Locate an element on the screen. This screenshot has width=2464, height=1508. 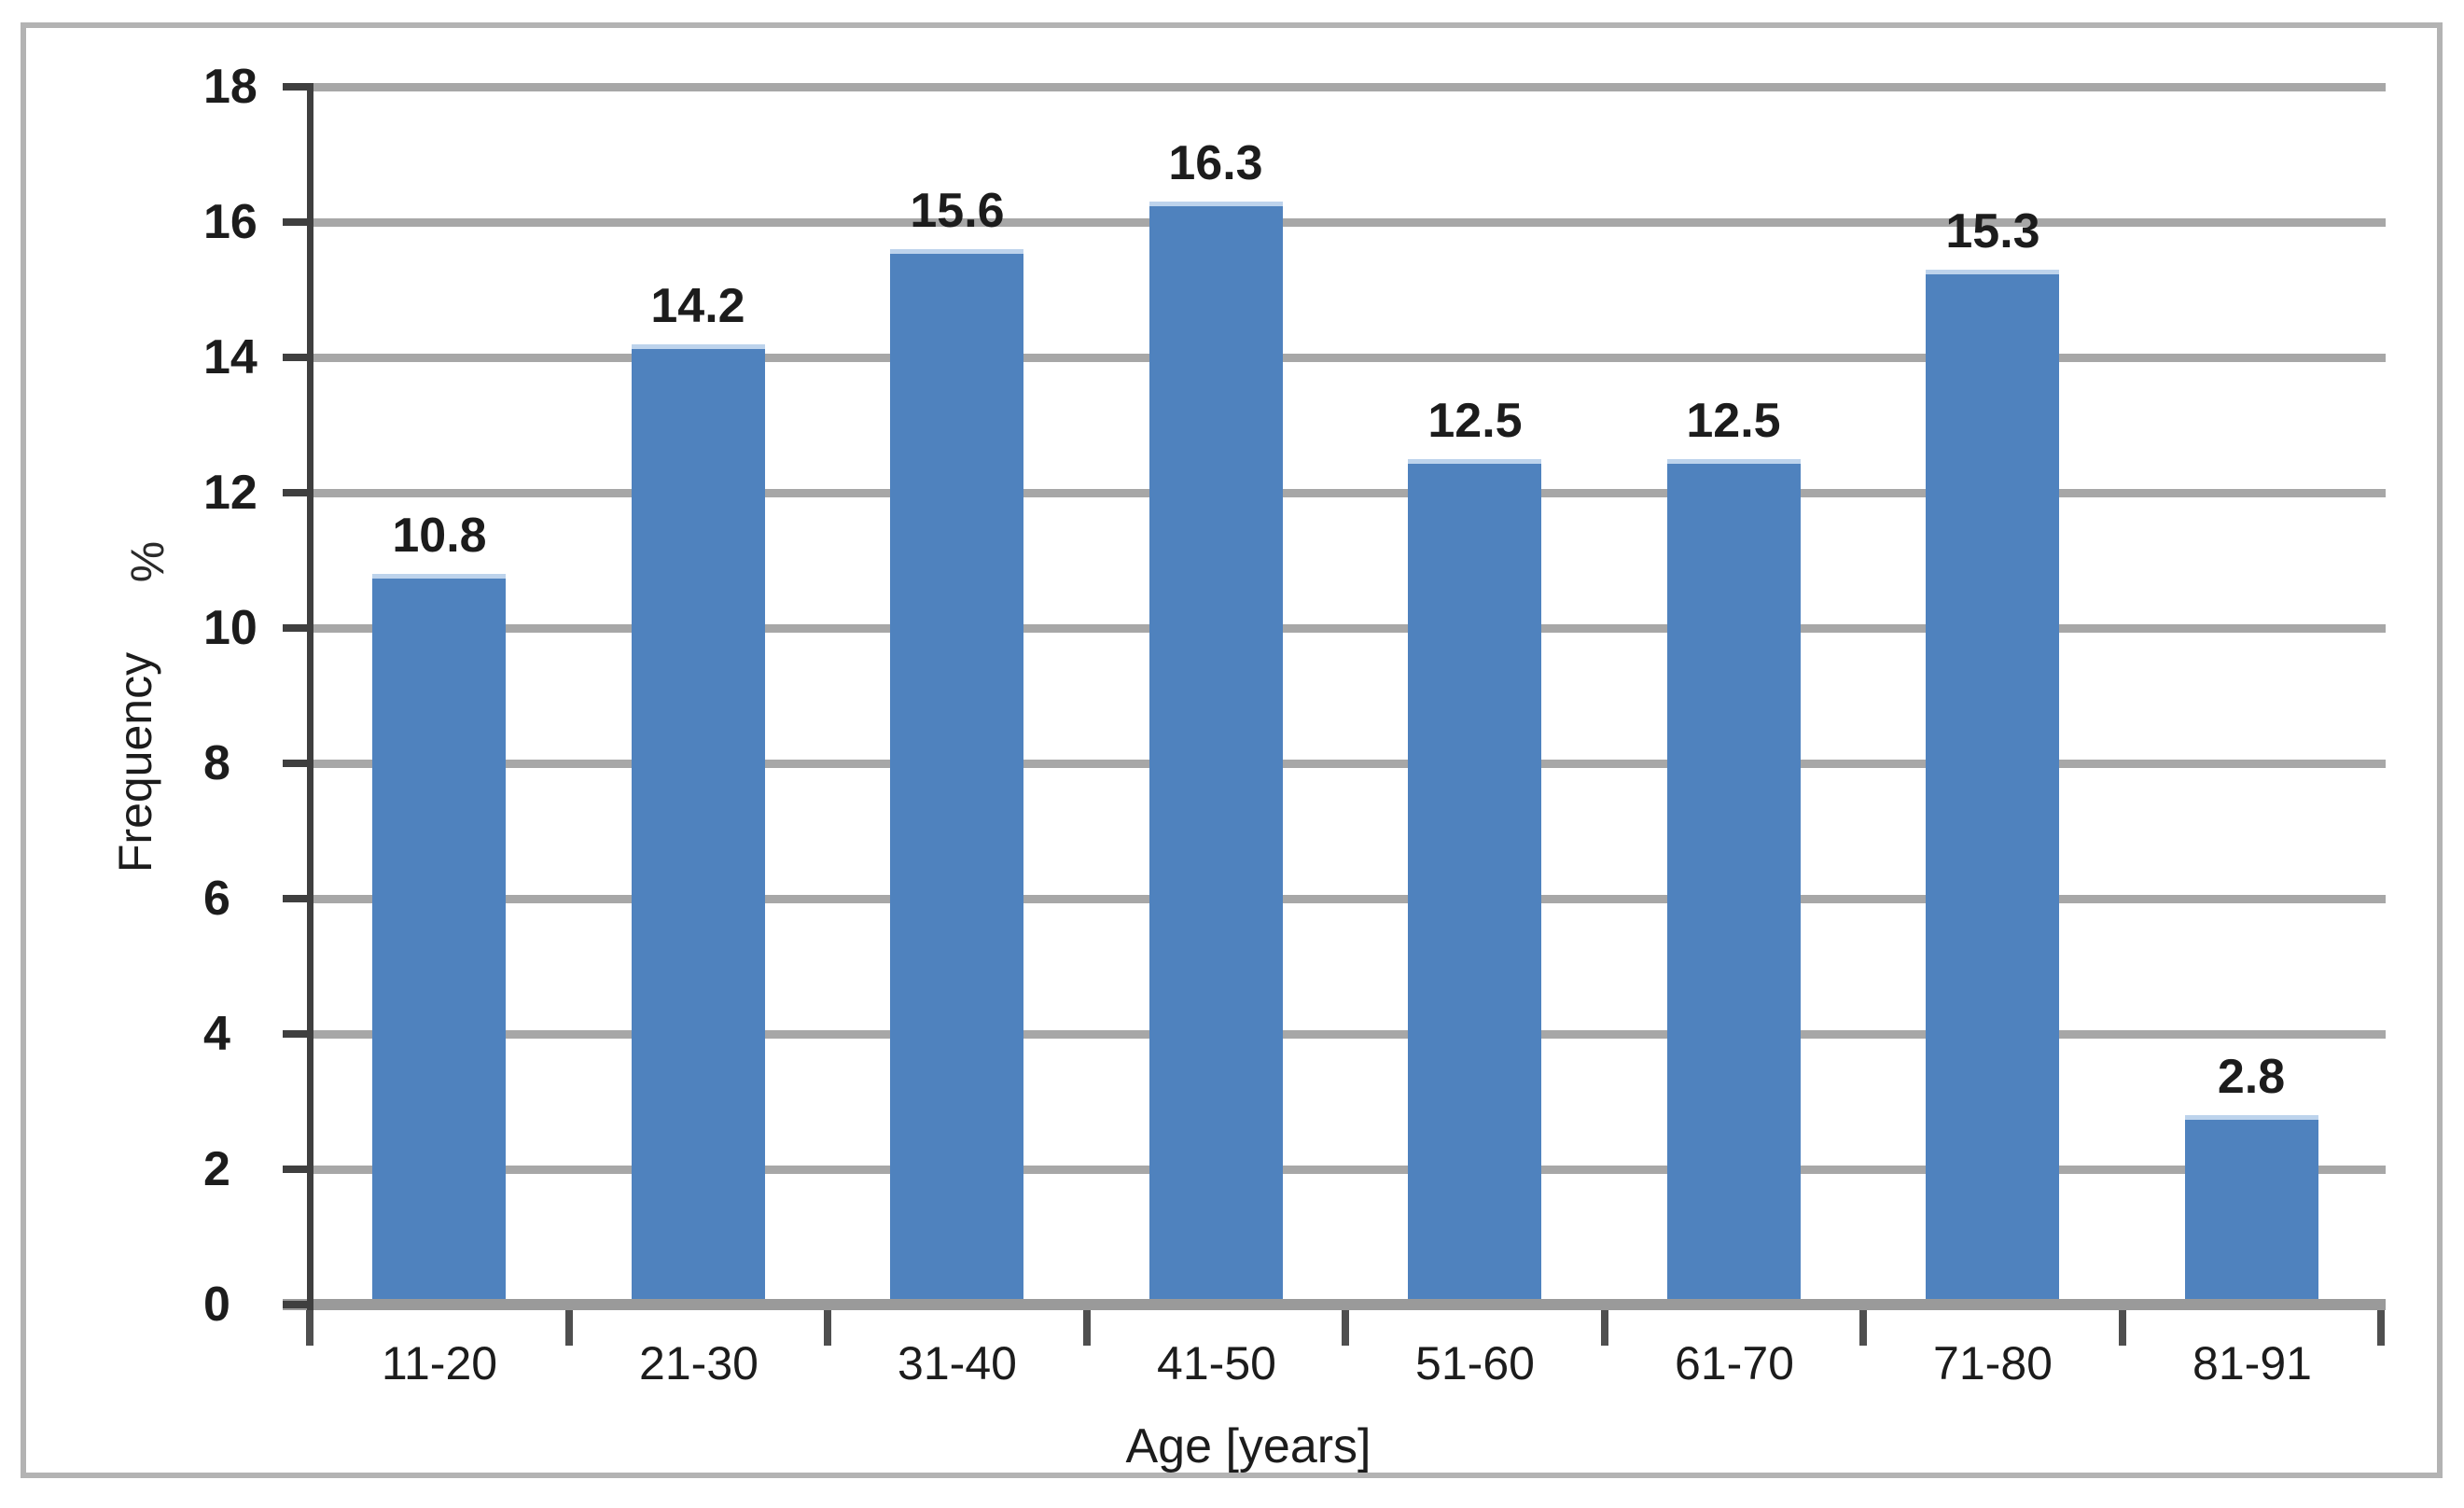
x-category-label-11-20: 11-20 is located at coordinates (439, 1363).